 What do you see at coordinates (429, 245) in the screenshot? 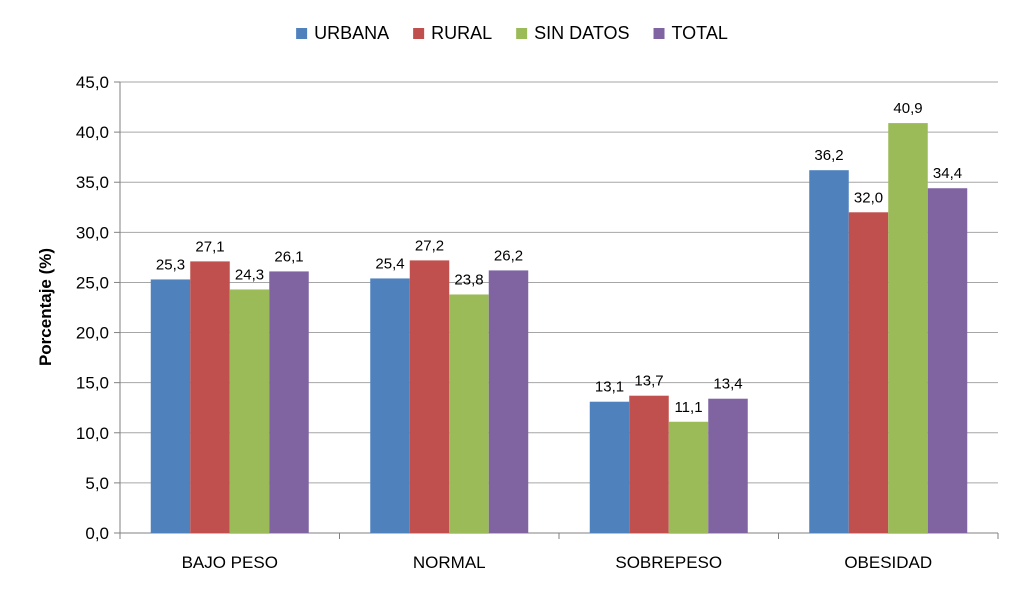
I see `data-label: 27,2` at bounding box center [429, 245].